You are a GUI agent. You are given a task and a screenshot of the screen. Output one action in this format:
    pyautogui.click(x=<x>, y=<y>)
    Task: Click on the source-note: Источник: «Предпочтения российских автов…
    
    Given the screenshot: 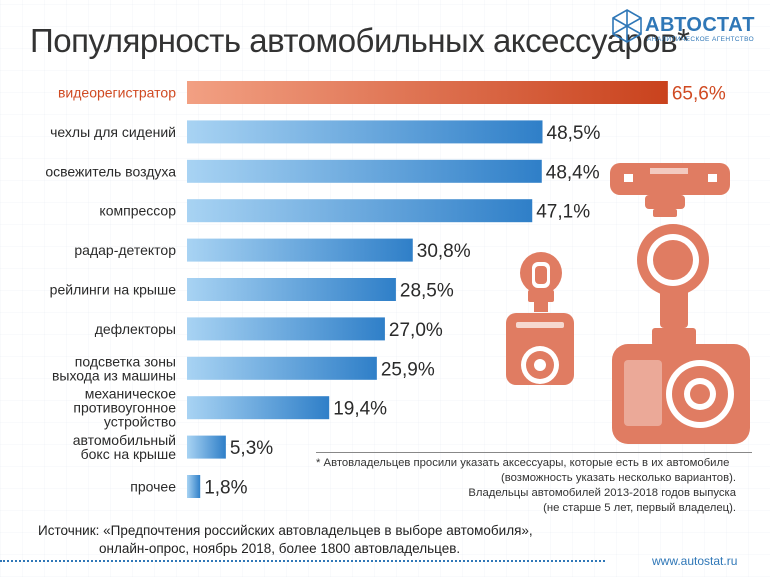 What is the action you would take?
    pyautogui.click(x=285, y=540)
    